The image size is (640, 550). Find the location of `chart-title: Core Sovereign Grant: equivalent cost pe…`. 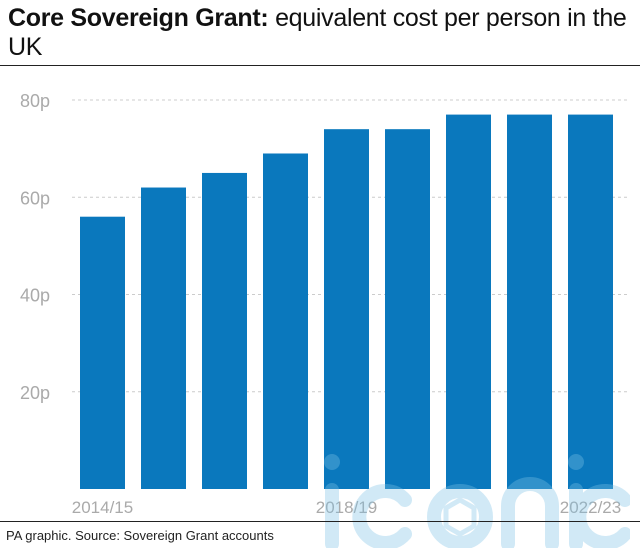

chart-title: Core Sovereign Grant: equivalent cost pe… is located at coordinates (322, 33).